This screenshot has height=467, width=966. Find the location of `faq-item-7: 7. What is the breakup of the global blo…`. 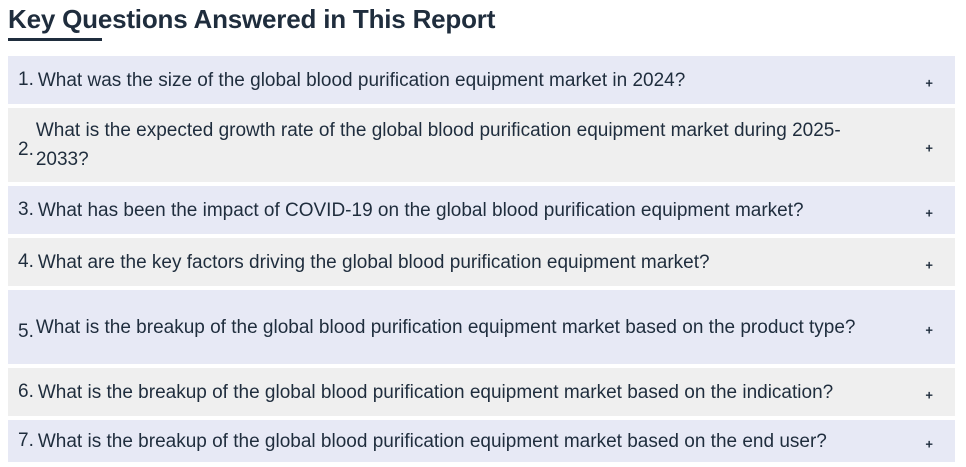

faq-item-7: 7. What is the breakup of the global blo… is located at coordinates (481, 441).